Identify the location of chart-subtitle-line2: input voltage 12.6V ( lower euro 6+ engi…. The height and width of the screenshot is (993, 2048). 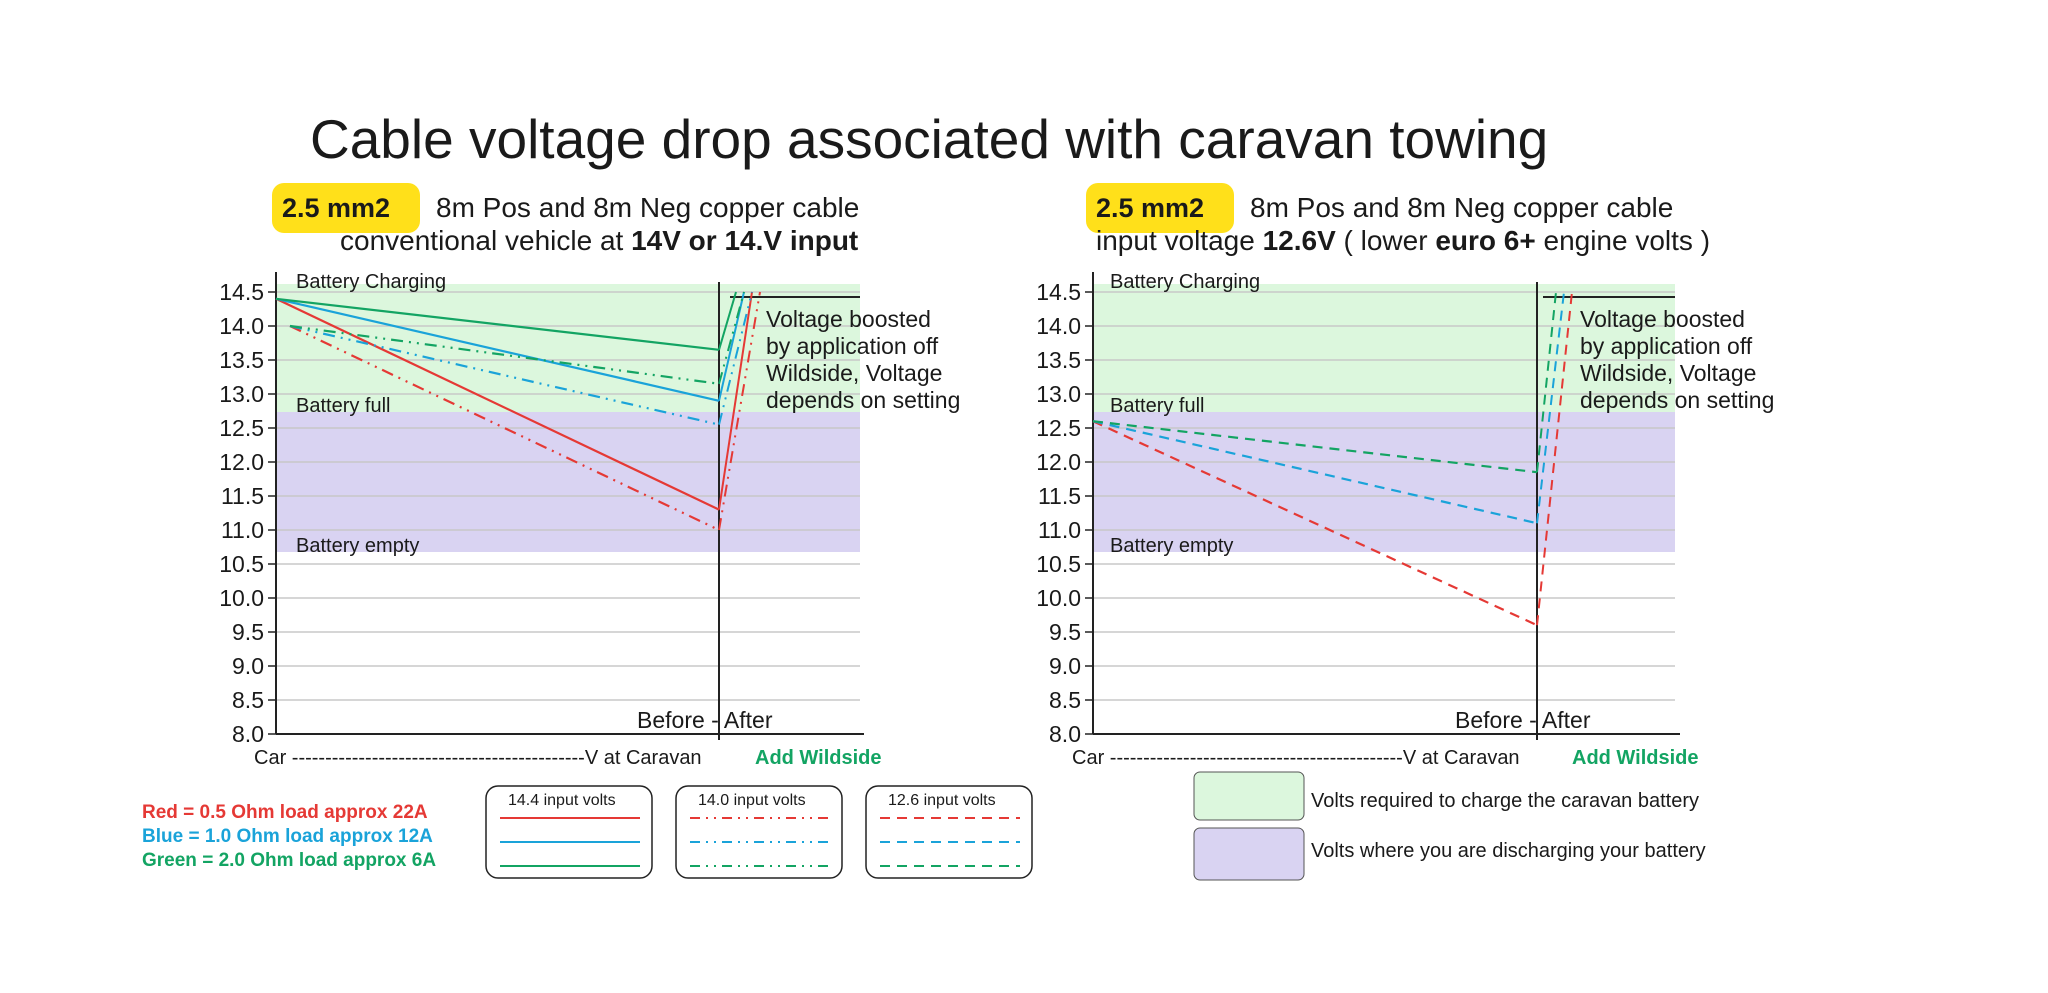
(1403, 240).